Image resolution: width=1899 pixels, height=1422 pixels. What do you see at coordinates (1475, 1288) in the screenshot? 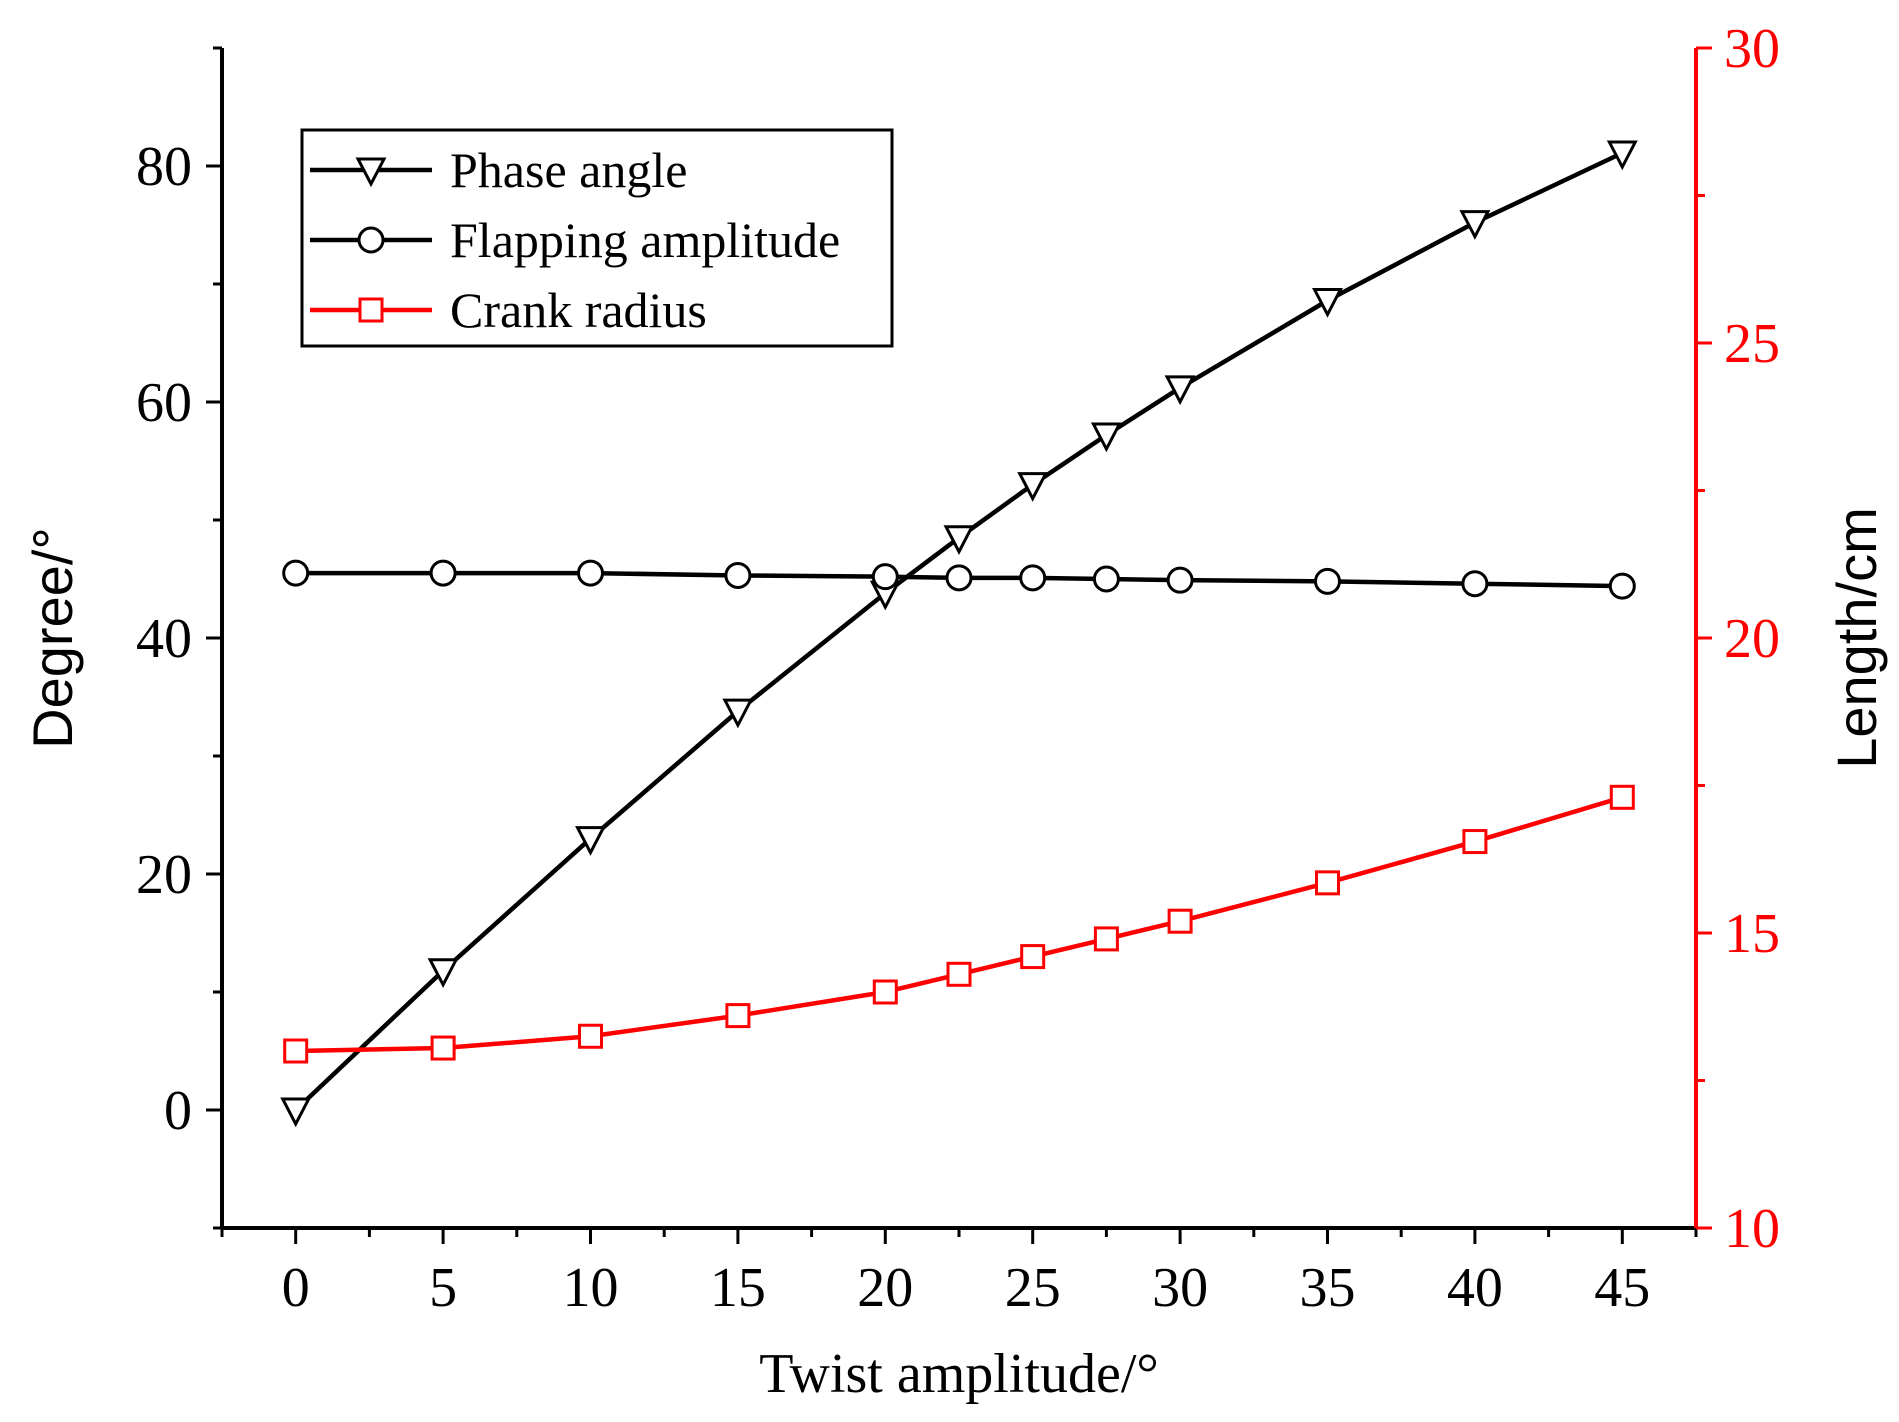
I see `x-tick-label: 40` at bounding box center [1475, 1288].